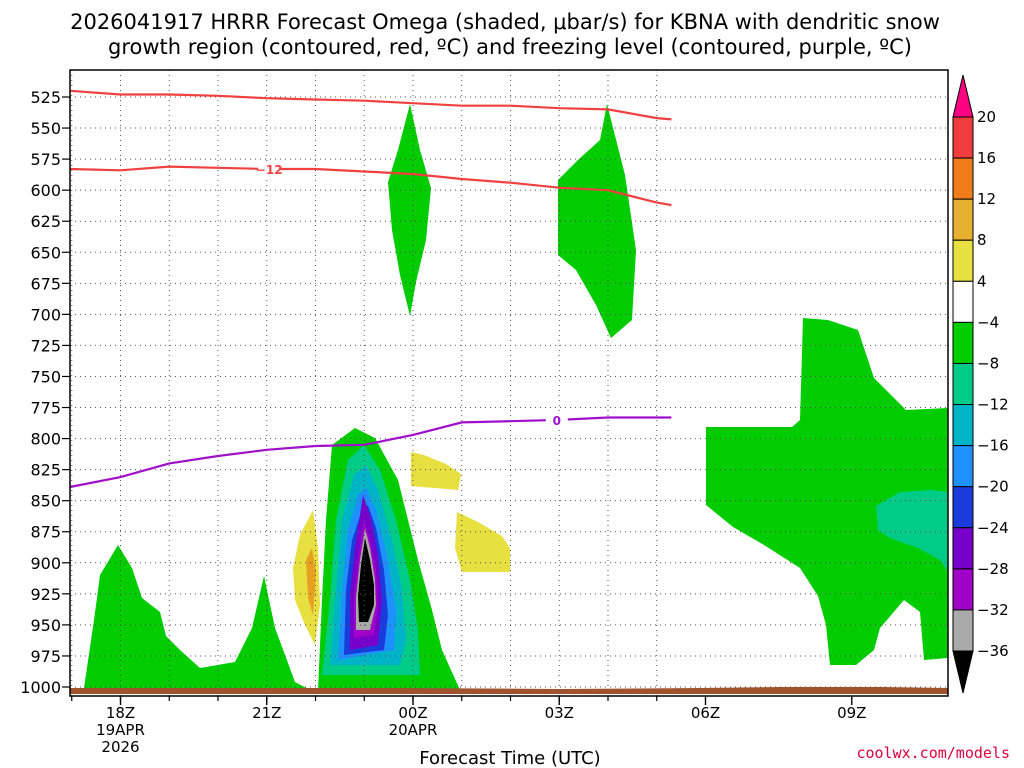  I want to click on colorbar-label: 16, so click(986, 158).